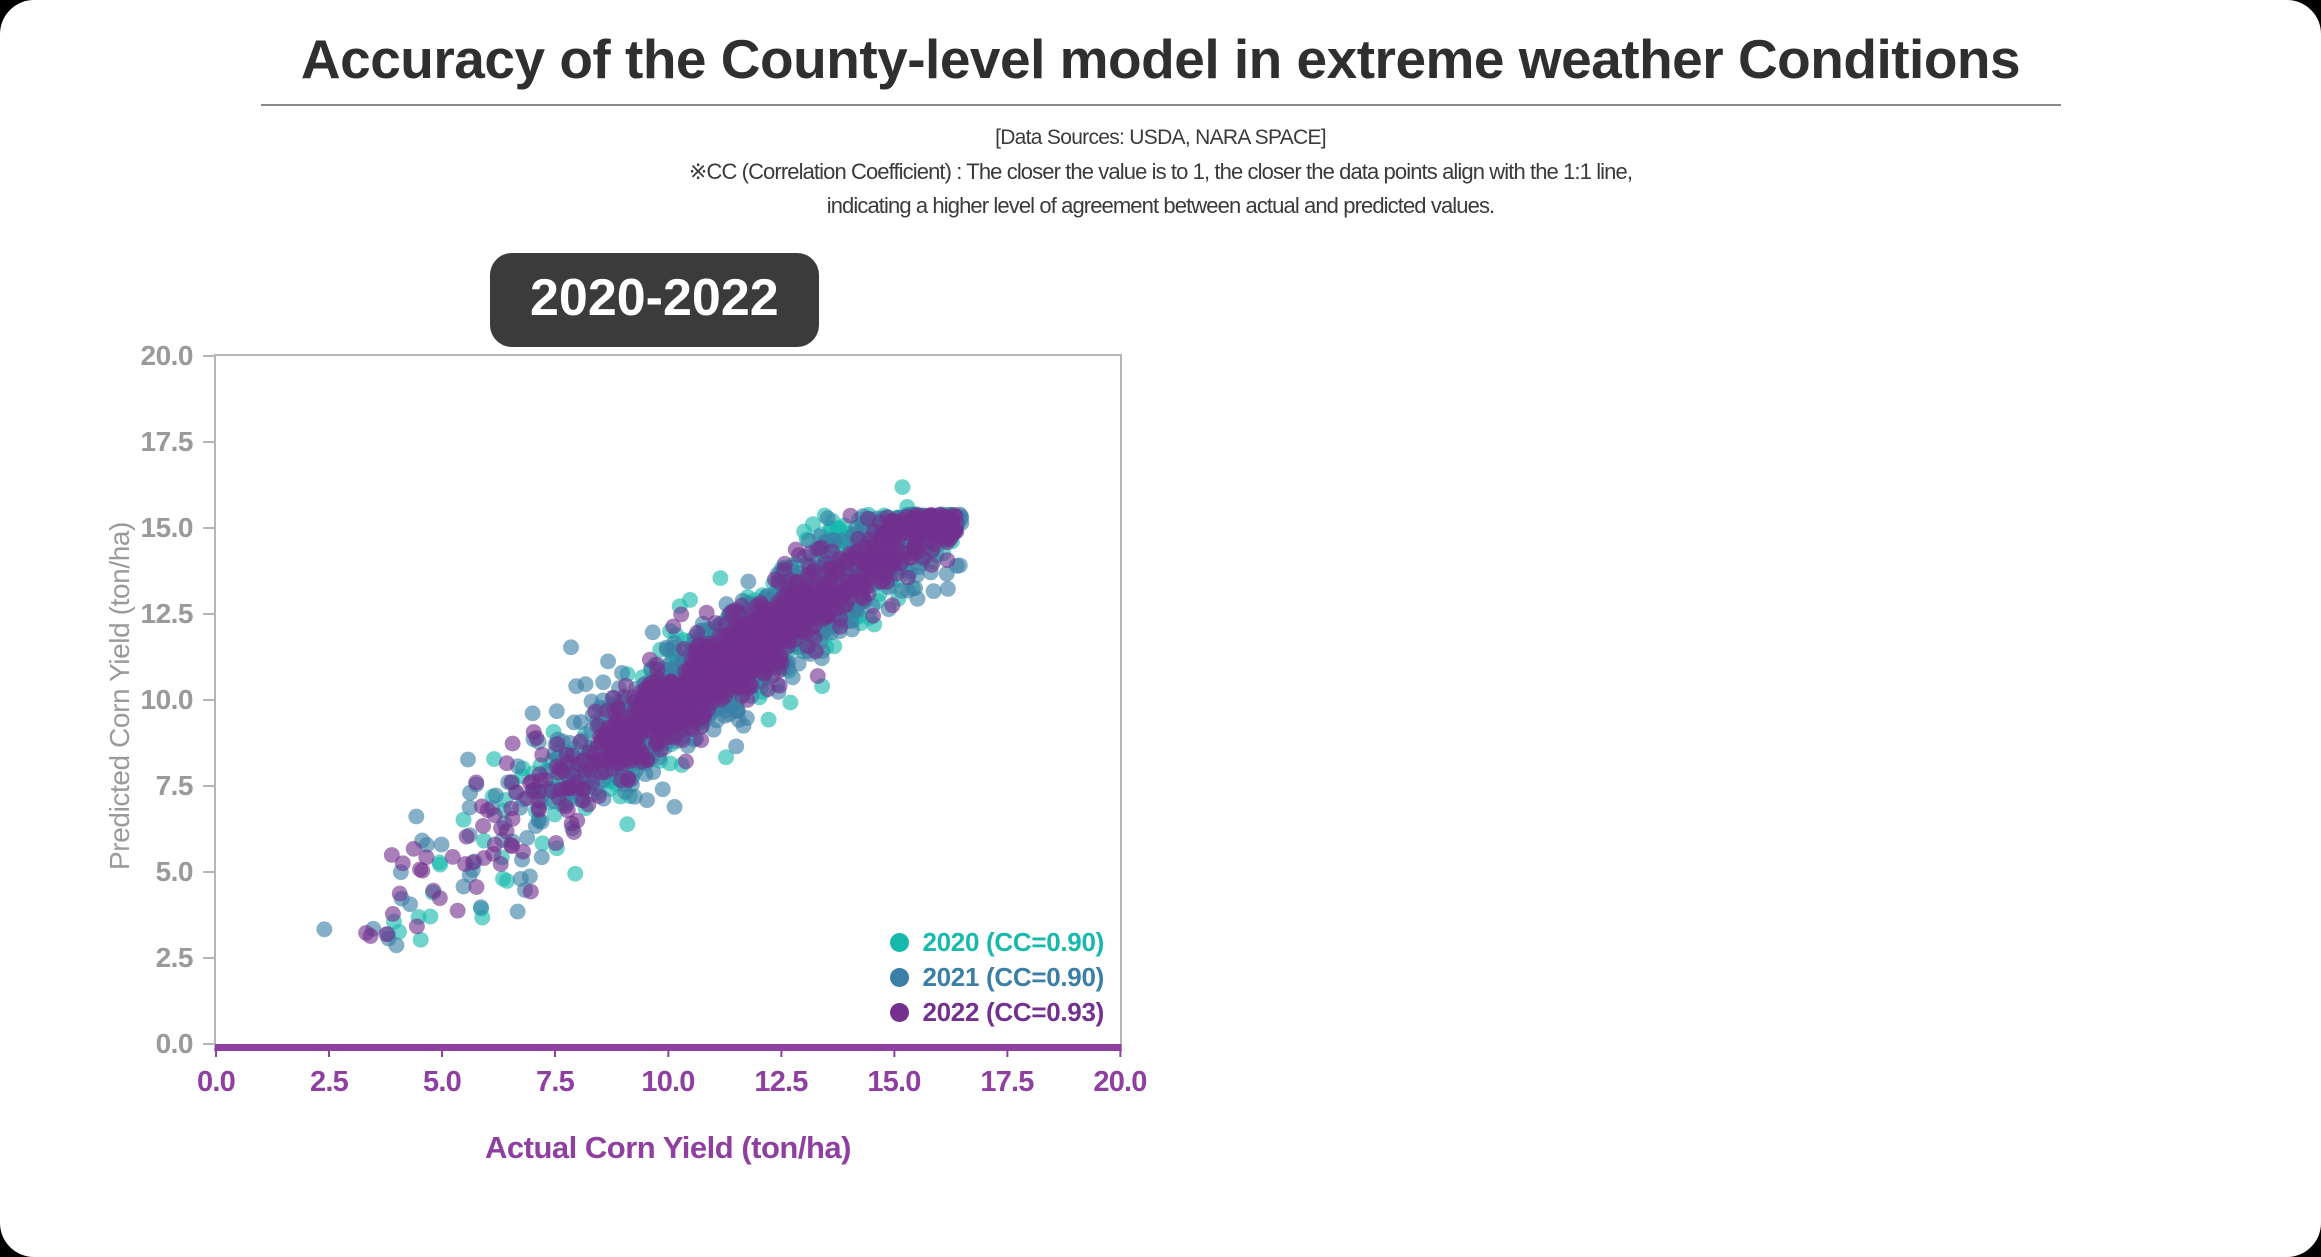  Describe the element at coordinates (1013, 1012) in the screenshot. I see `legend-label: 2022 (CC=0.93)` at that location.